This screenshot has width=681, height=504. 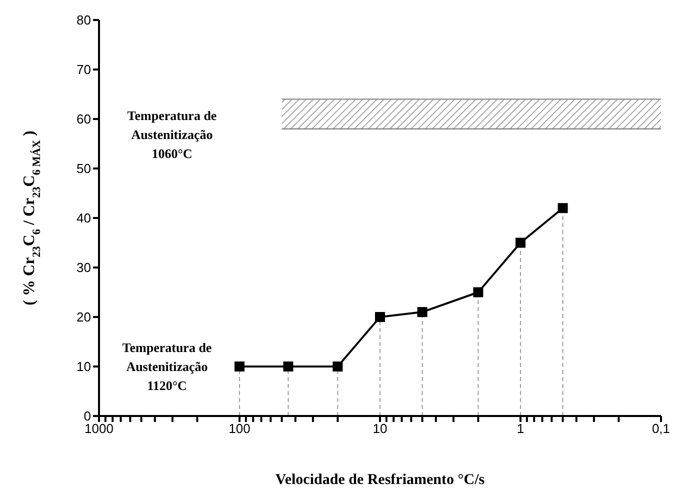 What do you see at coordinates (83, 20) in the screenshot?
I see `y-tick-label: 80` at bounding box center [83, 20].